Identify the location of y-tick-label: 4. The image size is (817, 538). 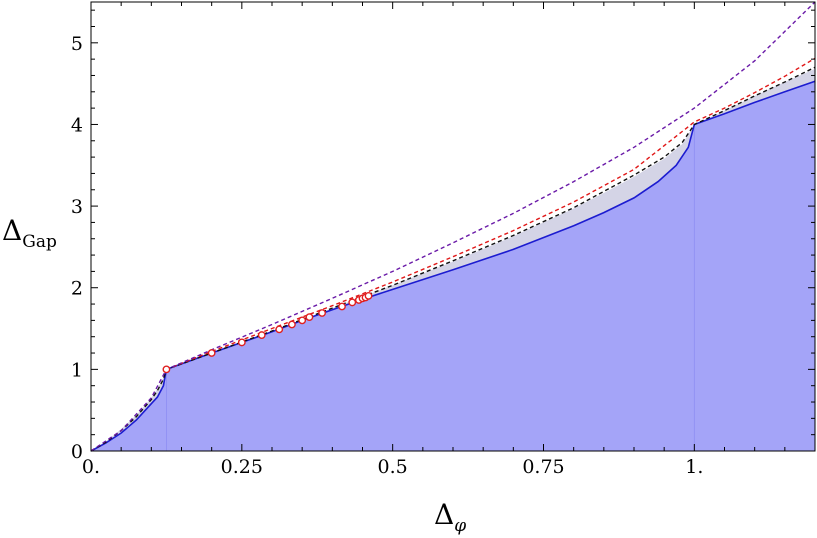
(77, 125).